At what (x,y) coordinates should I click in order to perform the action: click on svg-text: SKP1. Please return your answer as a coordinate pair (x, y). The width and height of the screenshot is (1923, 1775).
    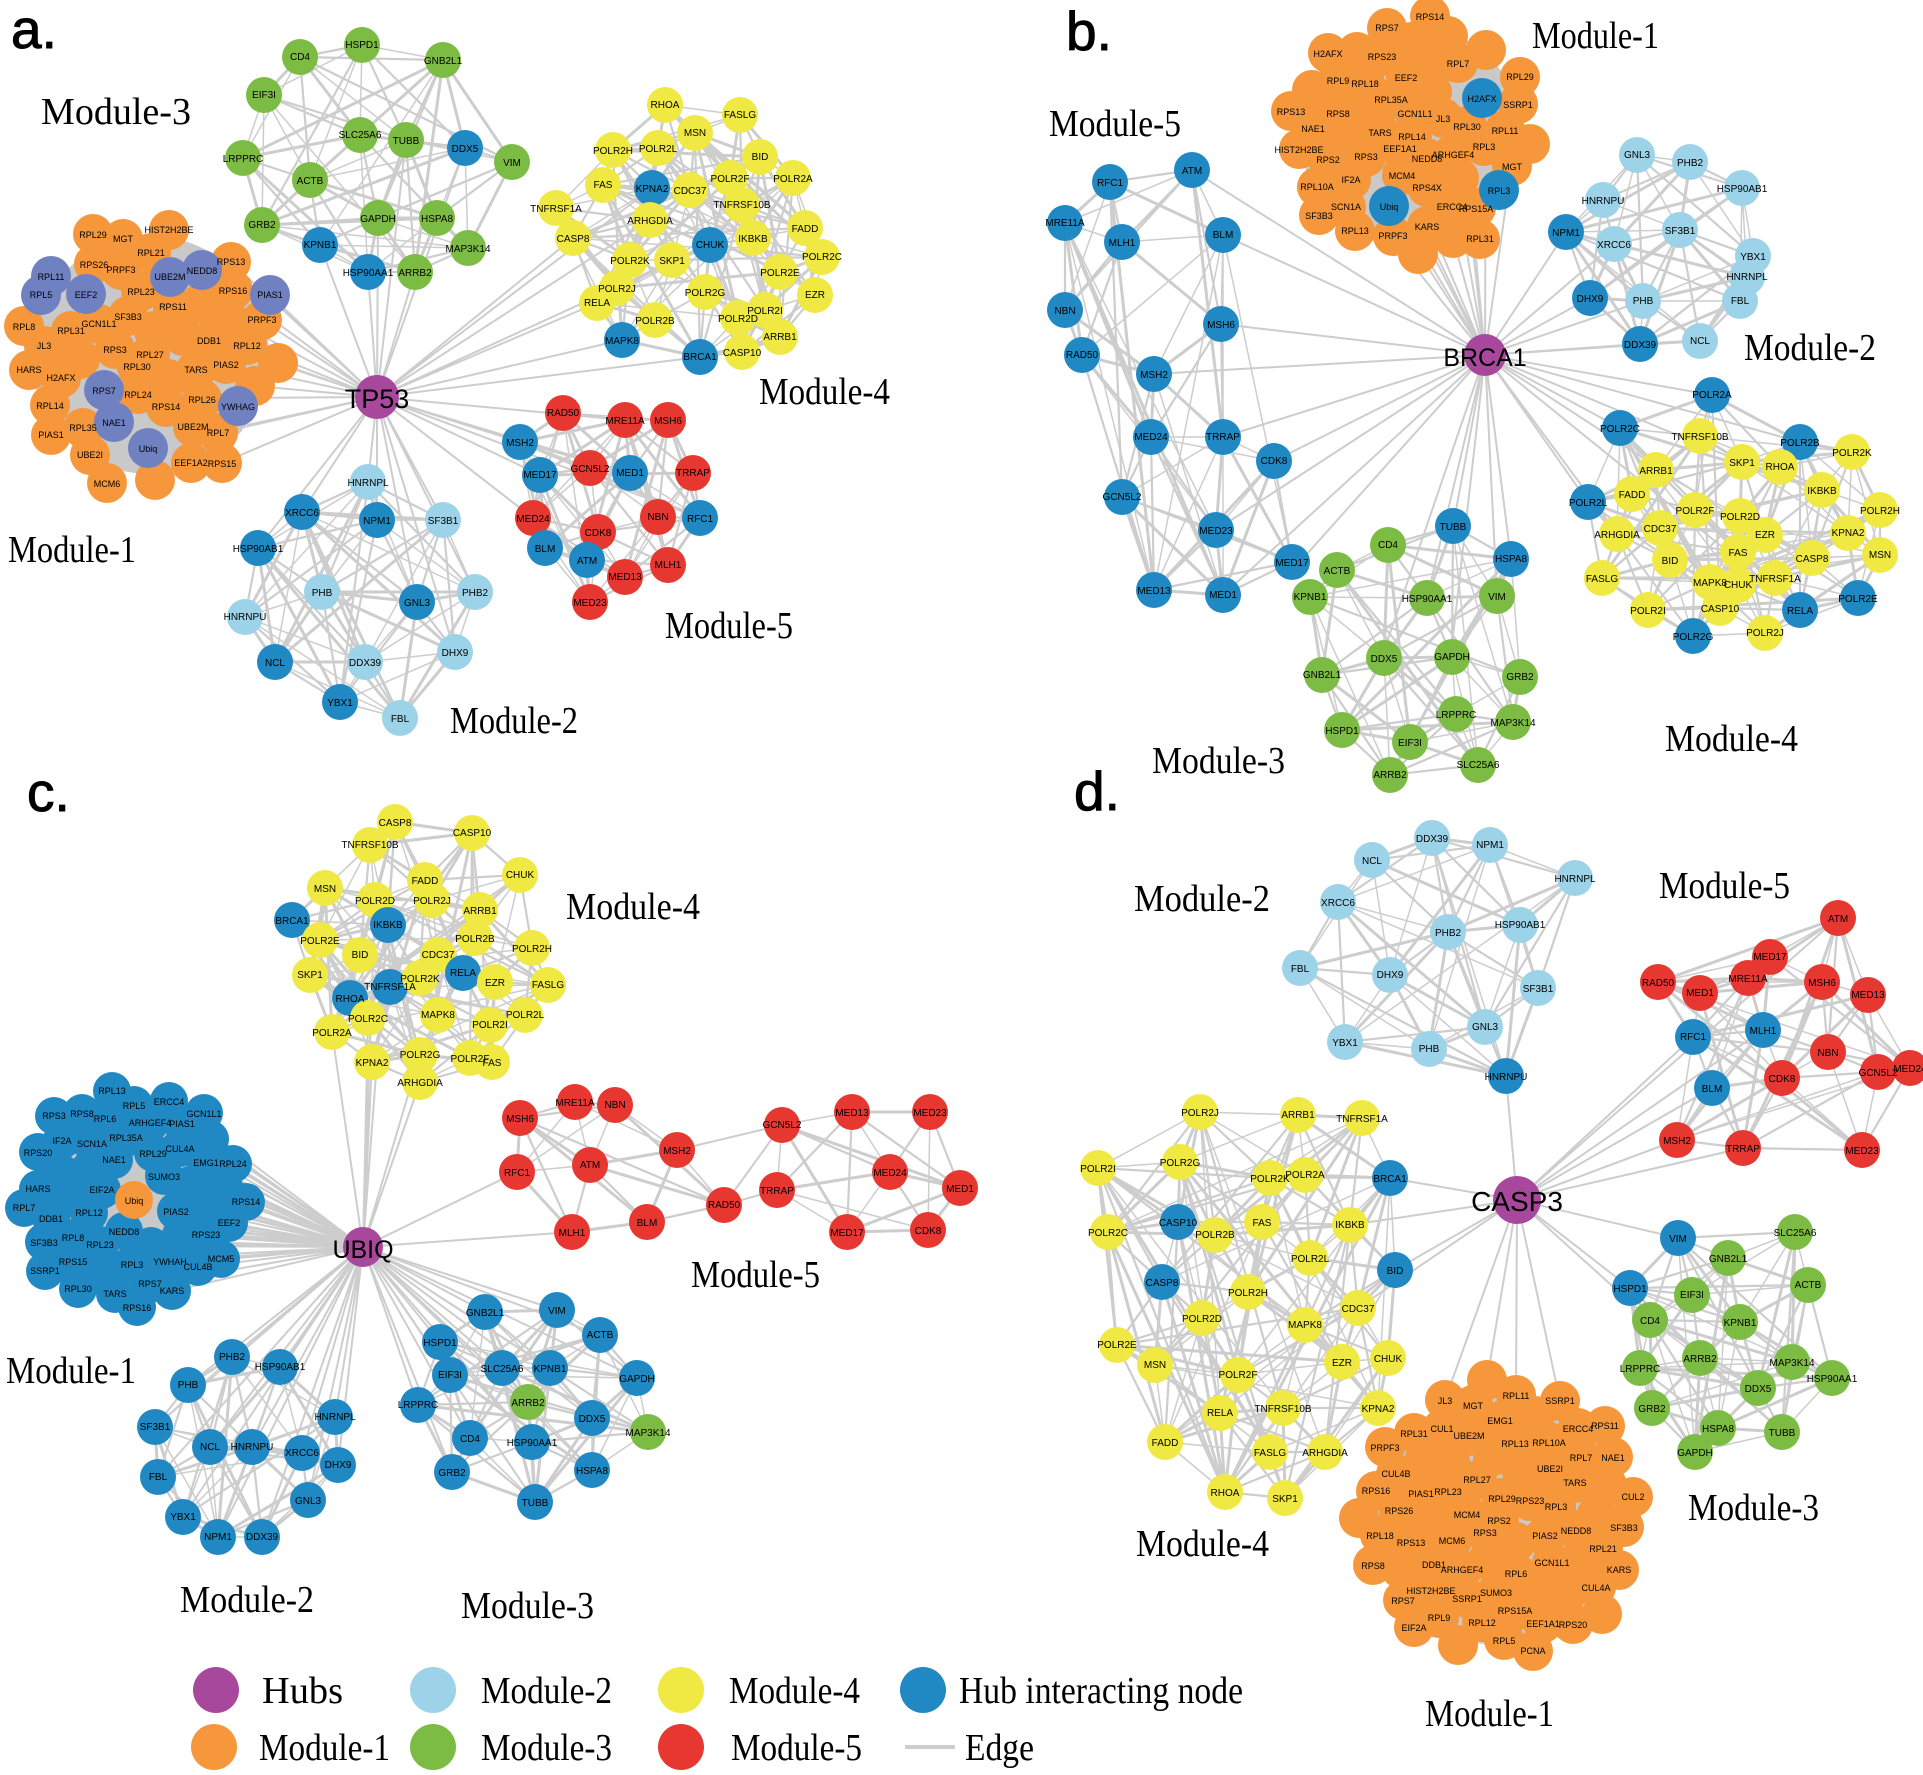
    Looking at the image, I should click on (310, 975).